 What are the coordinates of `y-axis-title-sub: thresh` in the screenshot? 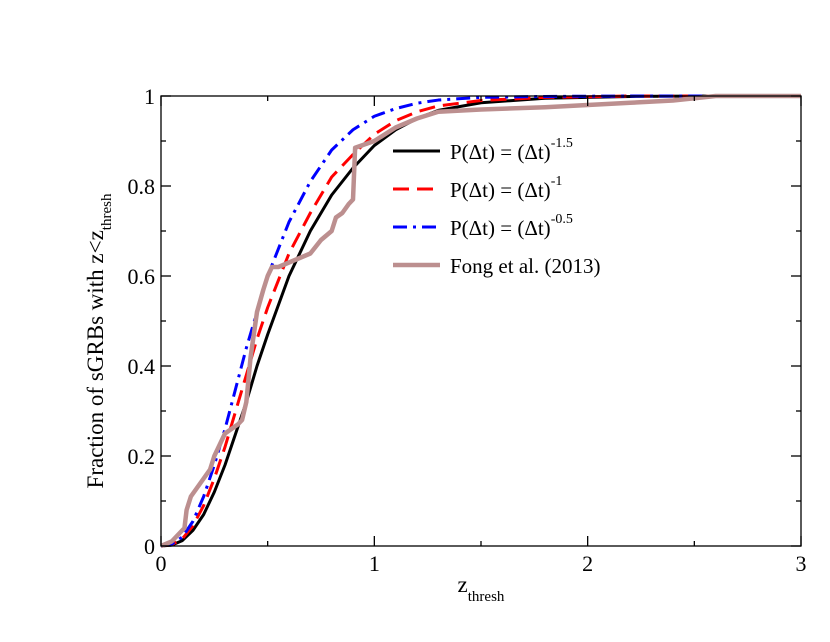 It's located at (107, 211).